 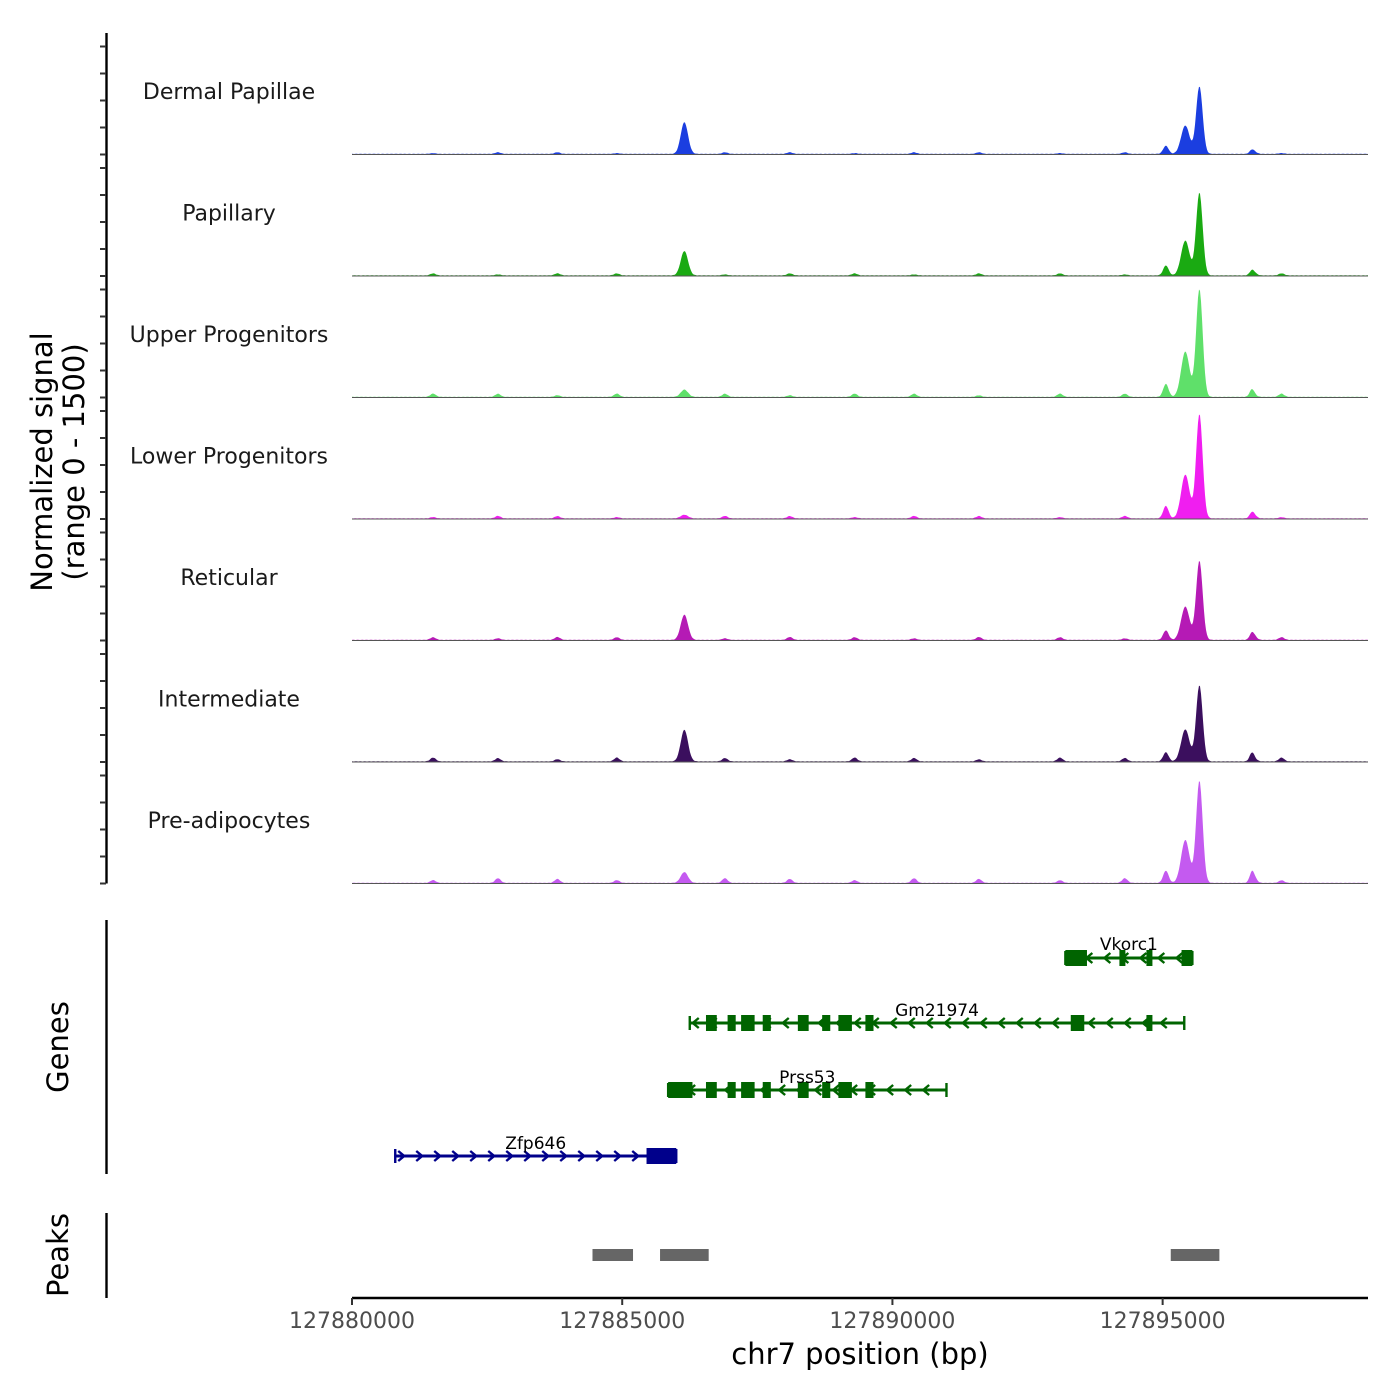 I want to click on gene-annotation-track: Vkorc1 Gm21974 Prss53 Zfp646, so click(x=794, y=1049).